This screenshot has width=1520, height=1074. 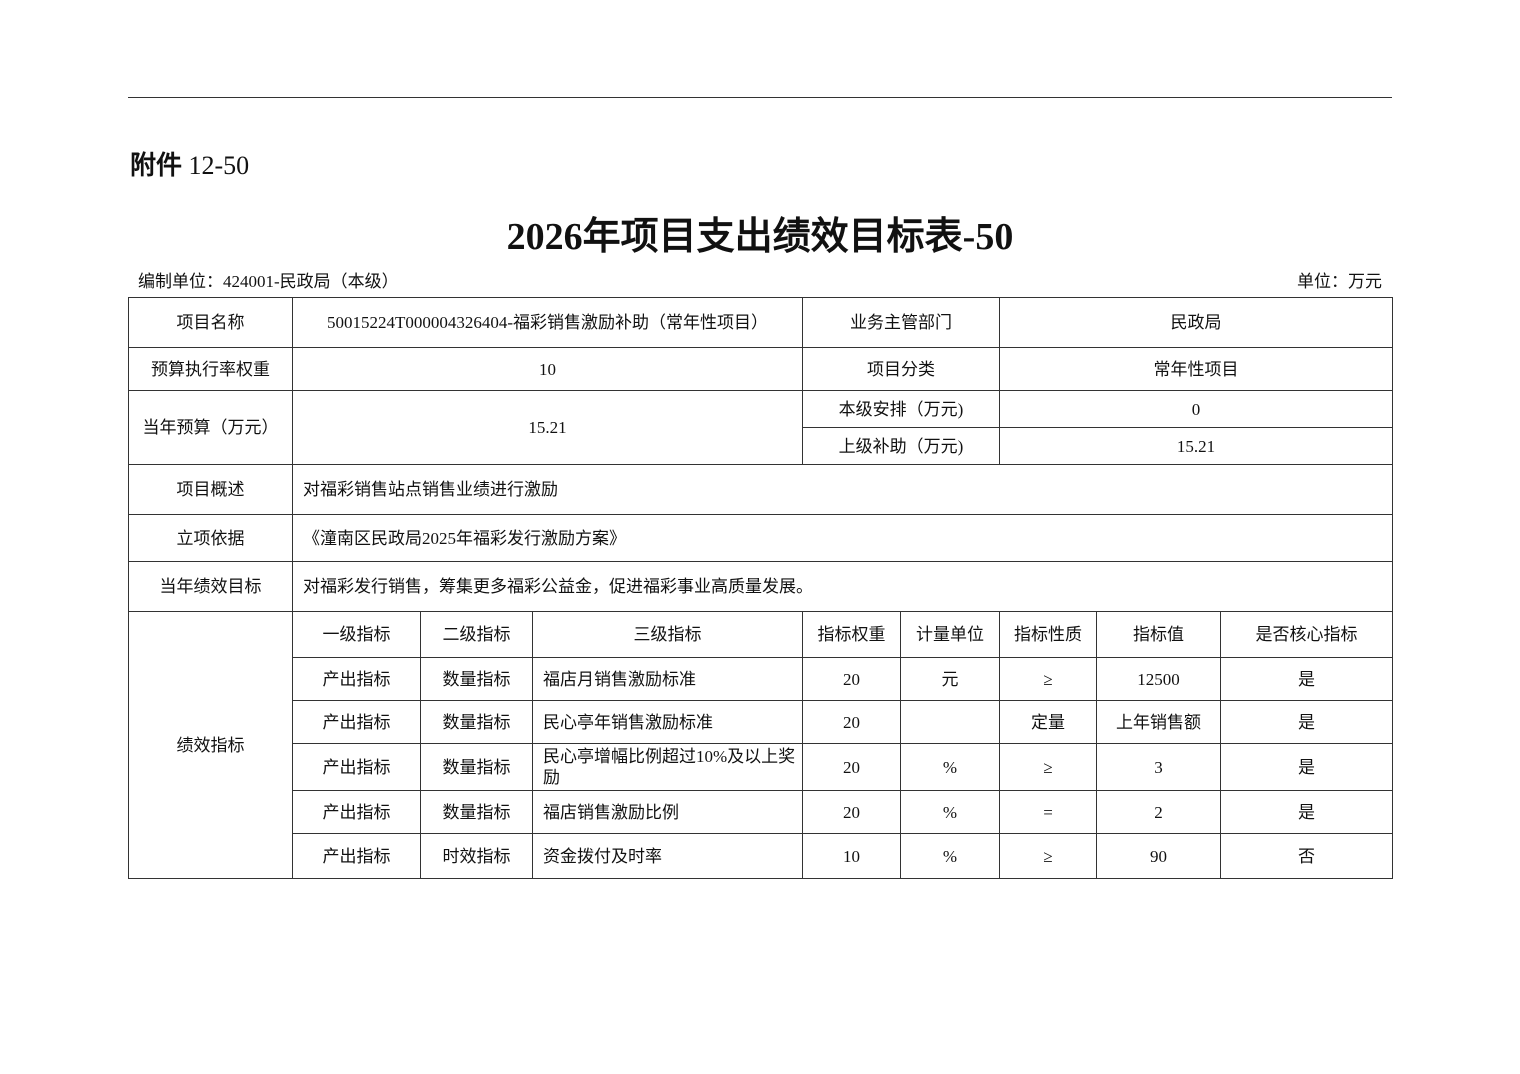 What do you see at coordinates (852, 856) in the screenshot?
I see `table-cell: 10` at bounding box center [852, 856].